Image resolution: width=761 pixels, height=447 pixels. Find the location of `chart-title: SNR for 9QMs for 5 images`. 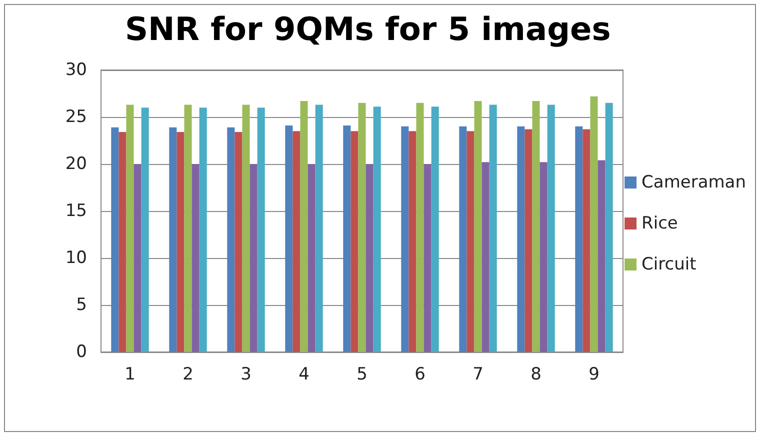

chart-title: SNR for 9QMs for 5 images is located at coordinates (368, 29).